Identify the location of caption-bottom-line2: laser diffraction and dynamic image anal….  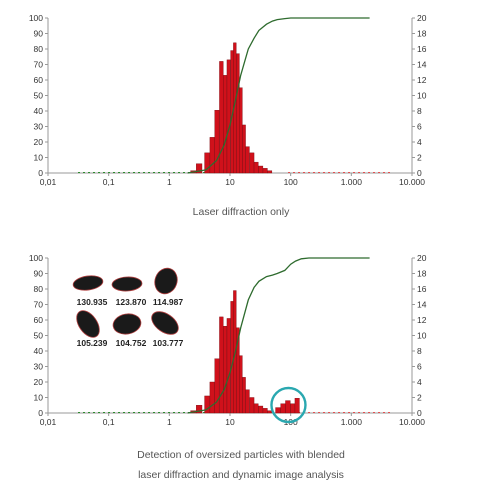
(241, 475).